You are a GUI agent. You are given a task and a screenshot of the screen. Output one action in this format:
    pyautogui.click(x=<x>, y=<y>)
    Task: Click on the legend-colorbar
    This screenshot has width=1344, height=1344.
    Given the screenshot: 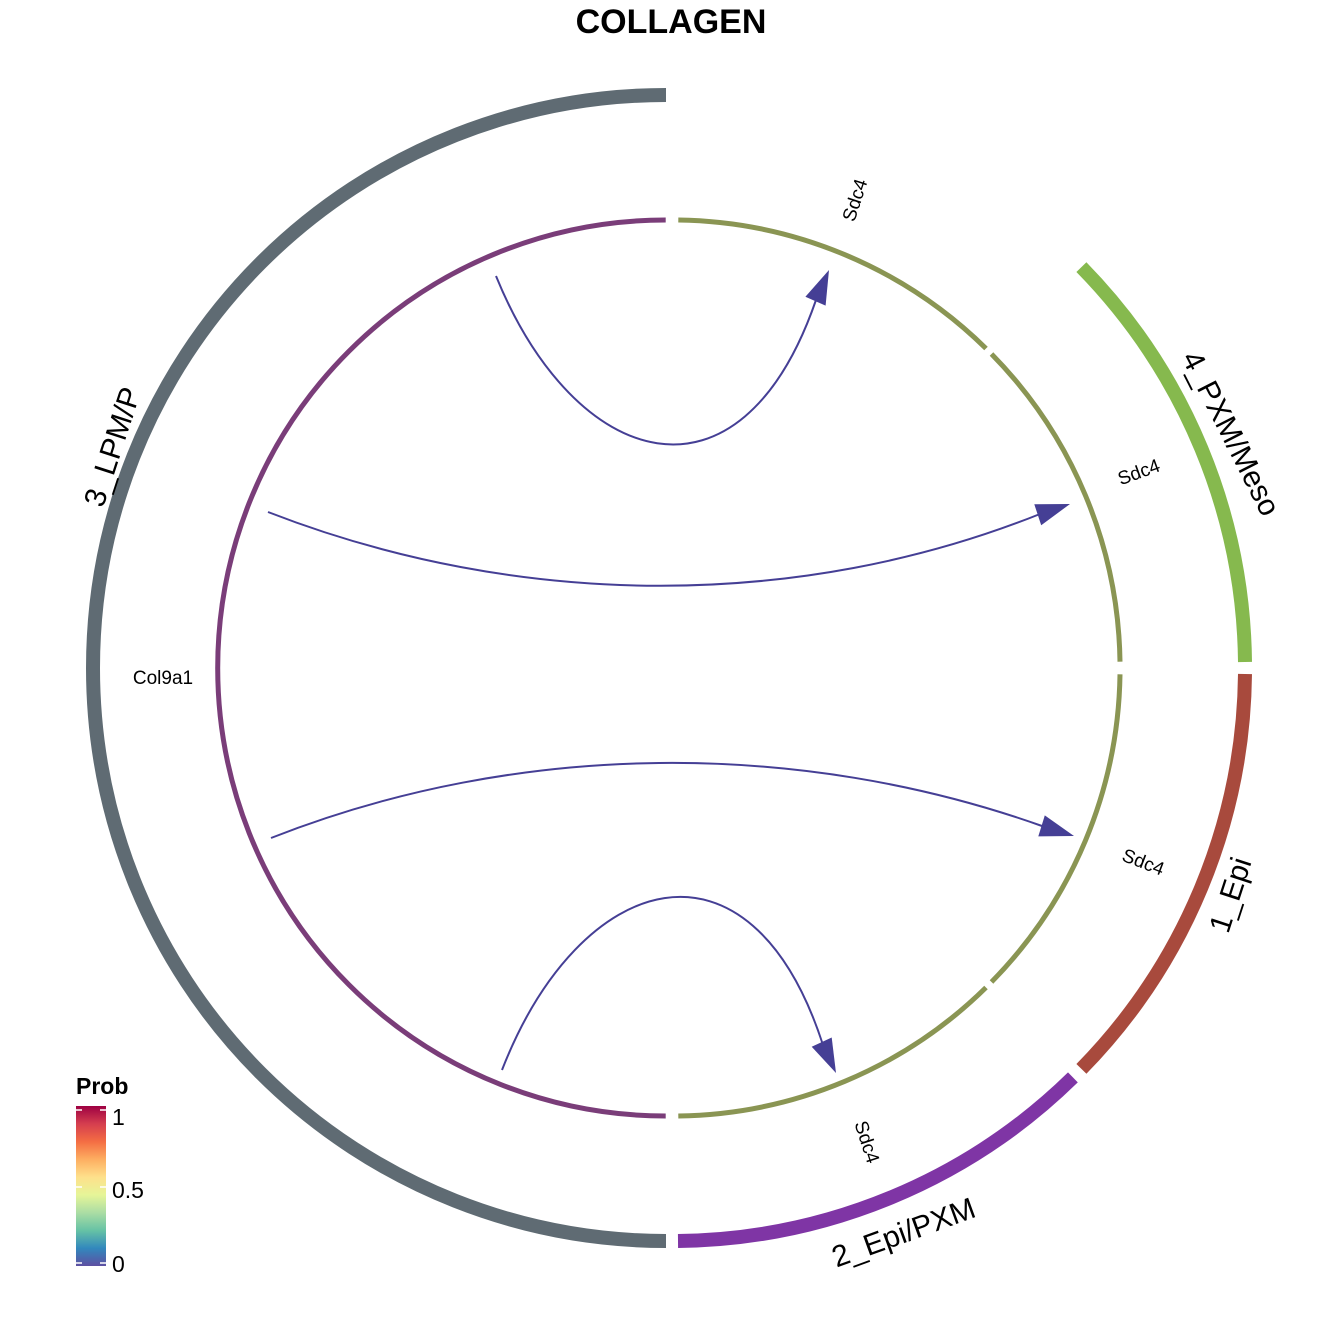 What is the action you would take?
    pyautogui.click(x=91, y=1186)
    